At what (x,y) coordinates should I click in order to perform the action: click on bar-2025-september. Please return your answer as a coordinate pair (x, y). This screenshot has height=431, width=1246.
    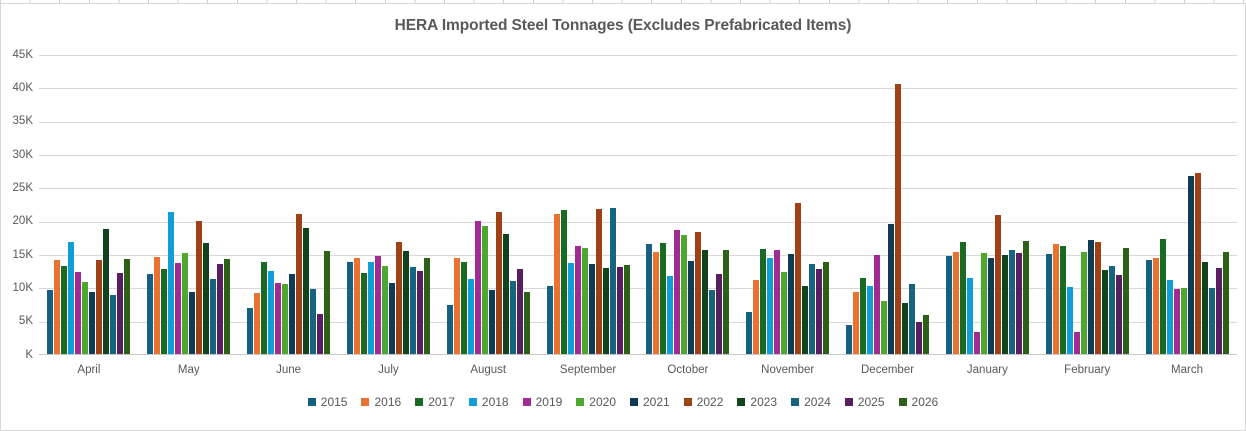
    Looking at the image, I should click on (619, 311).